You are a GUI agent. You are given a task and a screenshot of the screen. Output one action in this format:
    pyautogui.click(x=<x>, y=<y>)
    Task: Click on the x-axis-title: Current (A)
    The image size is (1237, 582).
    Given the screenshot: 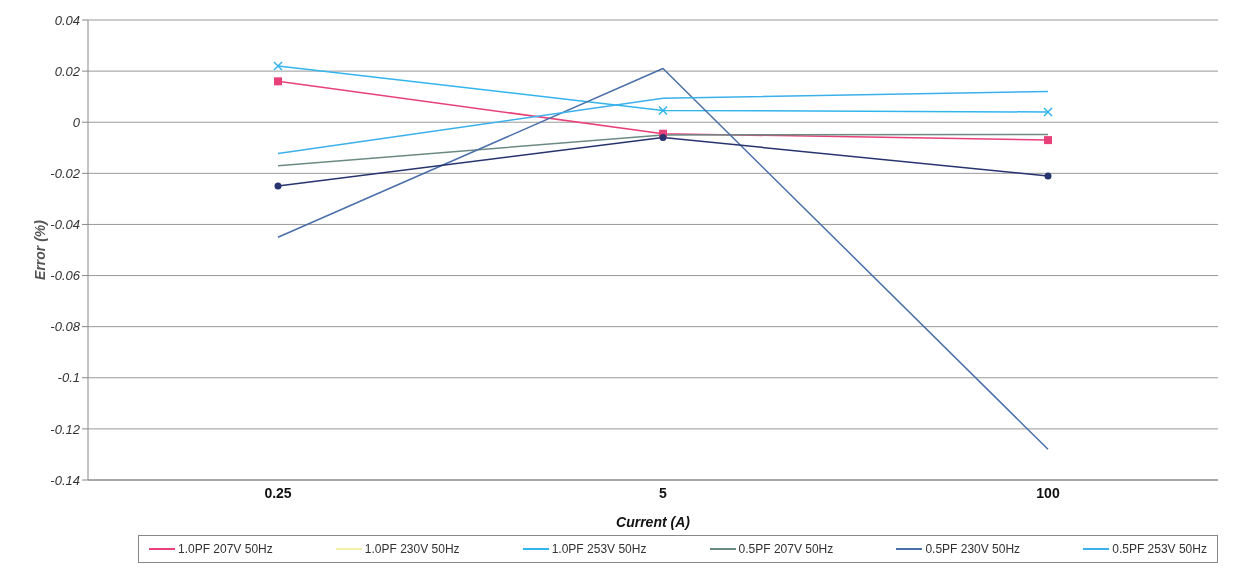 What is the action you would take?
    pyautogui.click(x=653, y=522)
    